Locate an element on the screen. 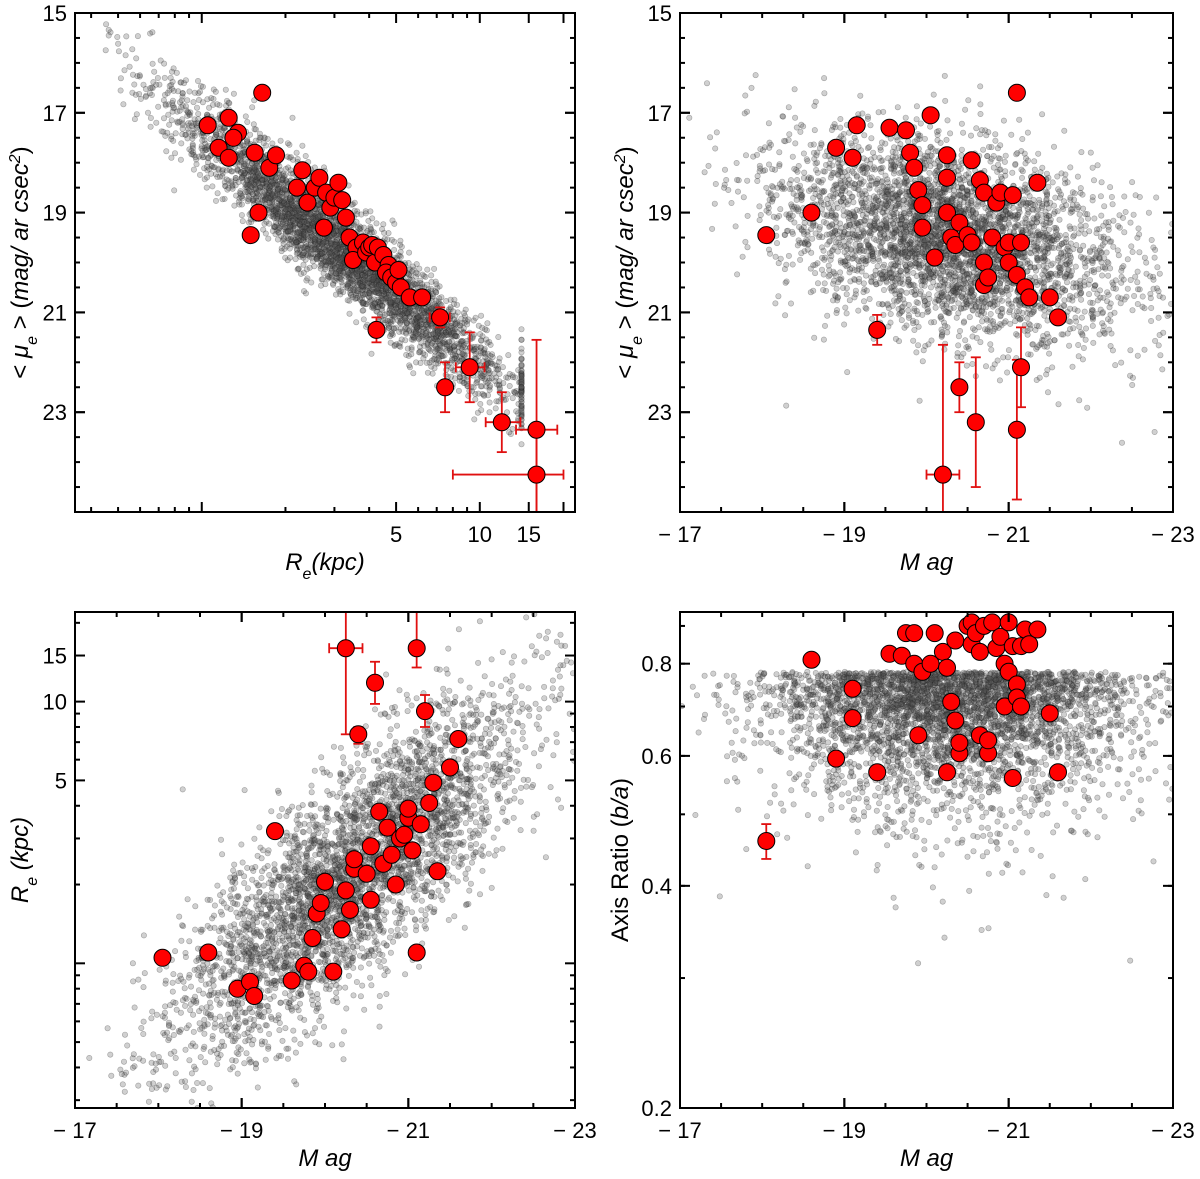 This screenshot has width=1200, height=1179. x-axis-label: Re(kpc) is located at coordinates (325, 566).